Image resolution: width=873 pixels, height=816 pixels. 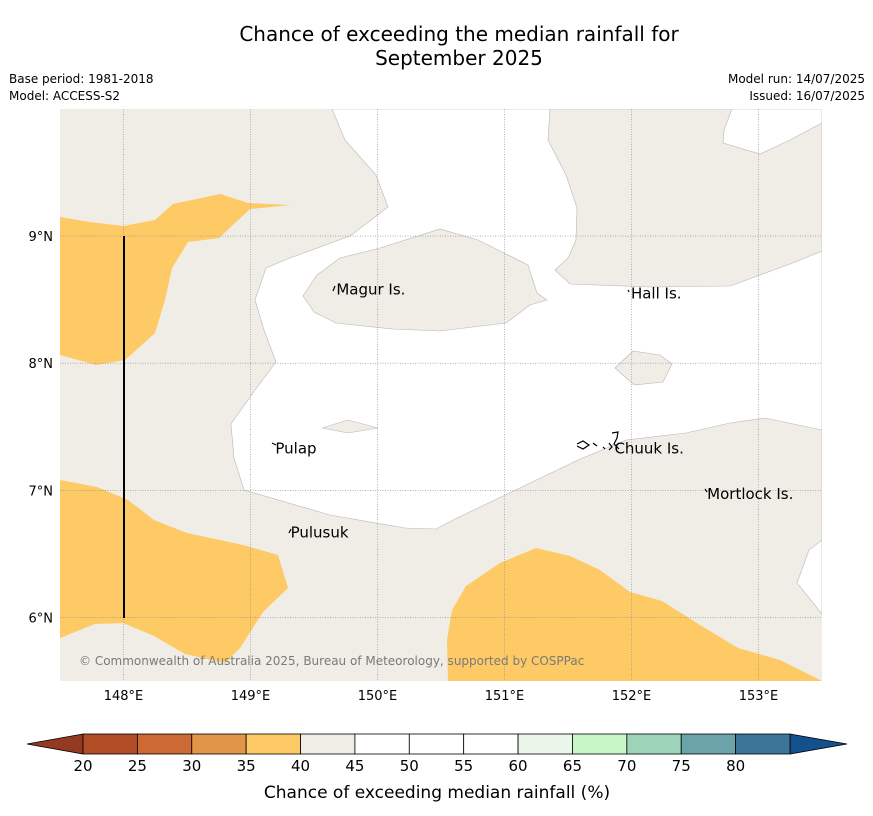 What do you see at coordinates (124, 427) in the screenshot?
I see `boundary-line` at bounding box center [124, 427].